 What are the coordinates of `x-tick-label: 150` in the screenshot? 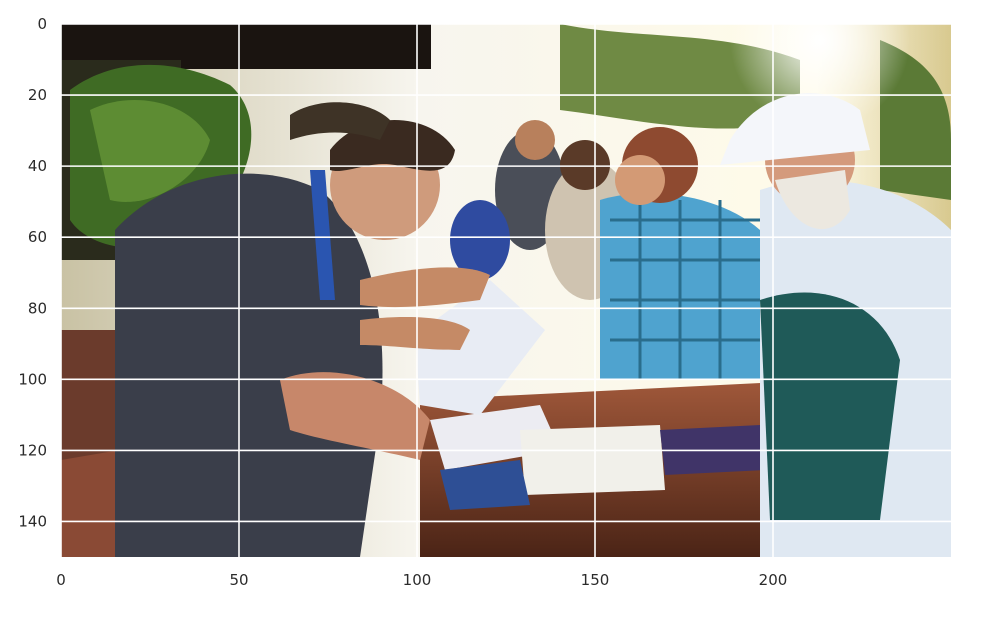 It's located at (595, 580).